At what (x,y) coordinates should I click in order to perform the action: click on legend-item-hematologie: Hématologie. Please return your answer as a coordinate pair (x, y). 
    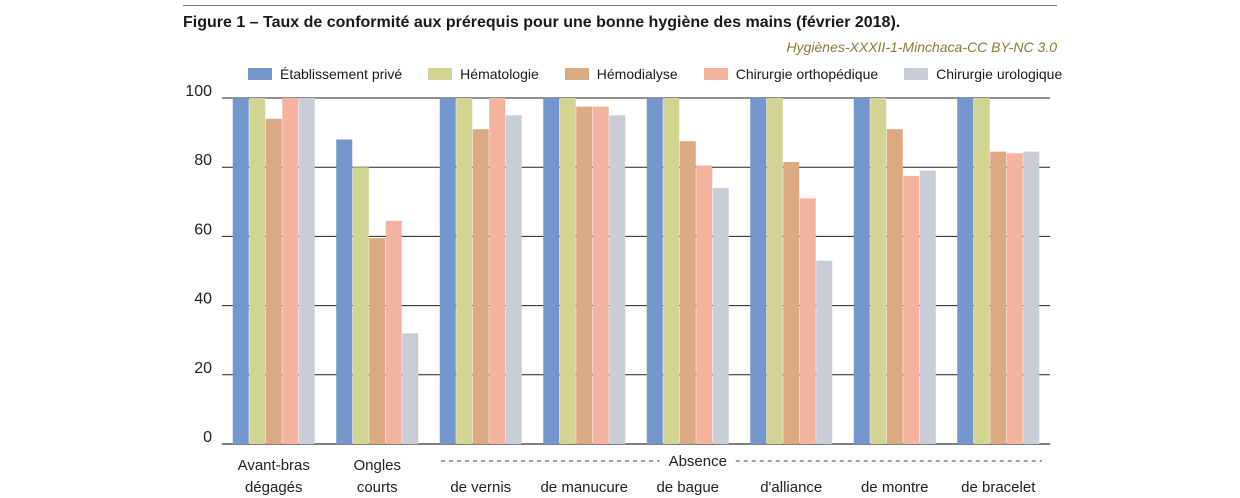
    Looking at the image, I should click on (483, 74).